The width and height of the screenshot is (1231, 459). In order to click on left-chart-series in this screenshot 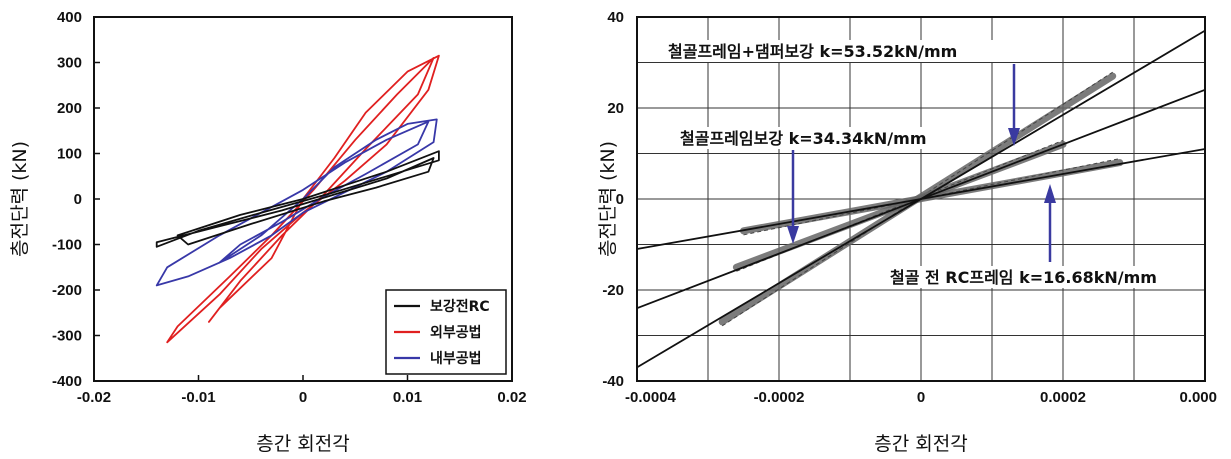, I will do `click(297, 199)`.